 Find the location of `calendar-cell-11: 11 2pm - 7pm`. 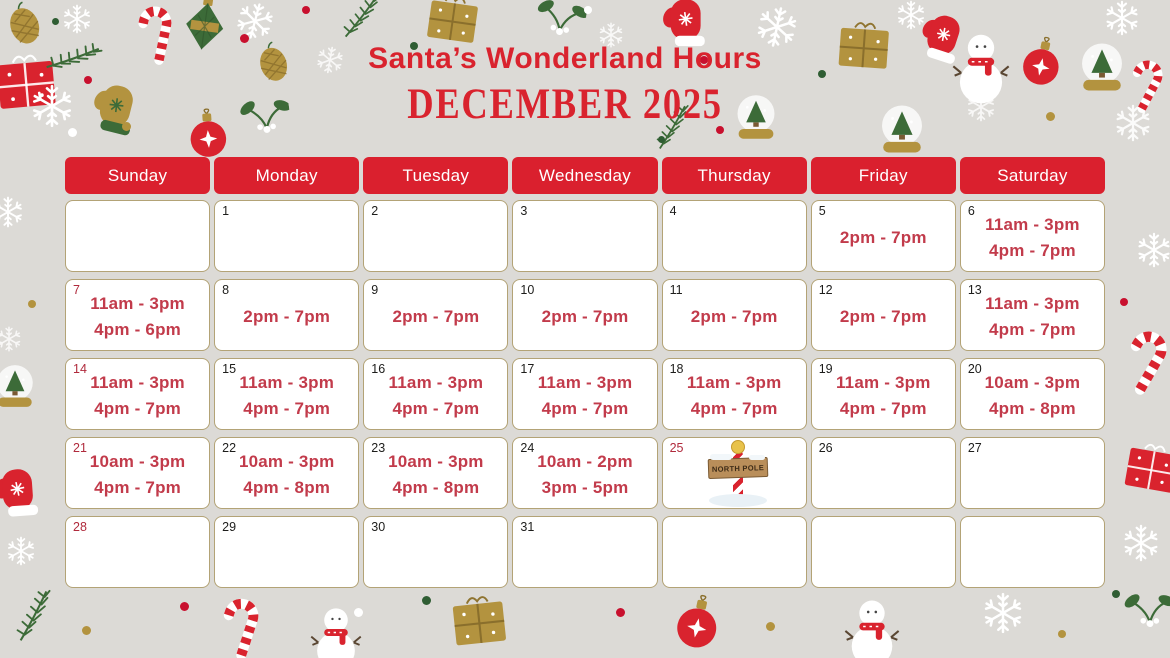

calendar-cell-11: 11 2pm - 7pm is located at coordinates (734, 315).